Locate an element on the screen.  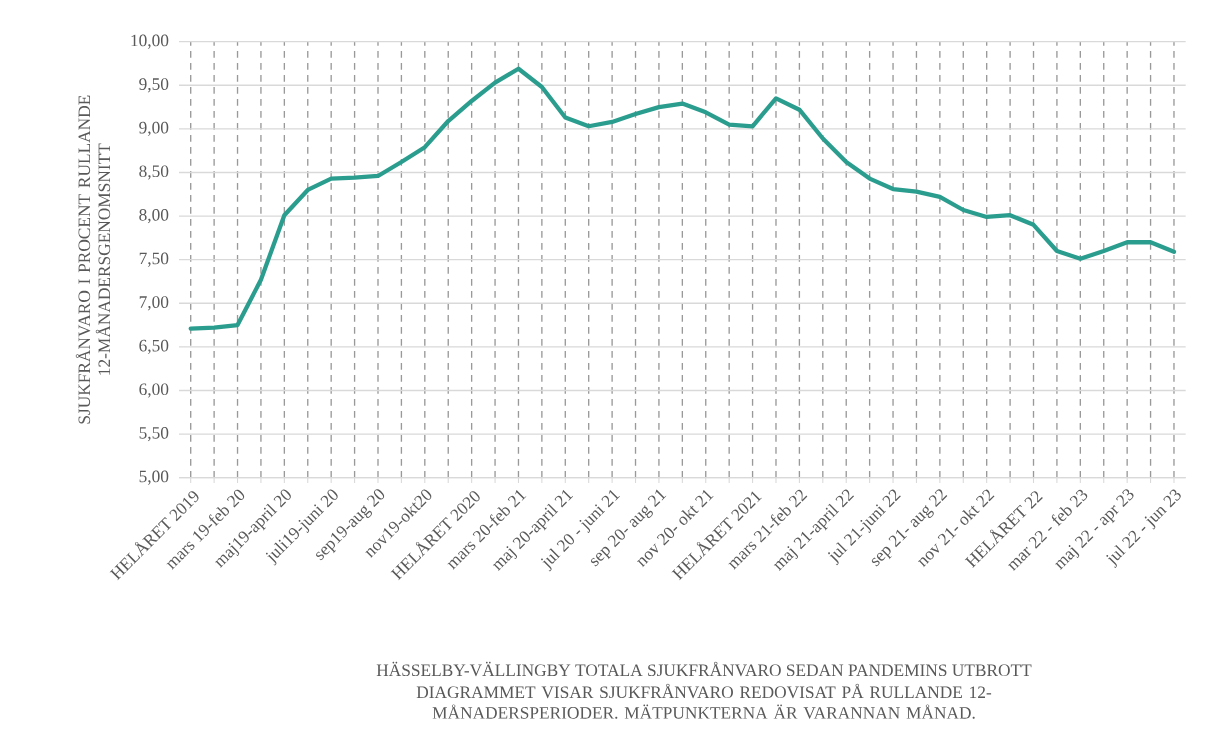
y-tick-label: 7,00 is located at coordinates (154, 303).